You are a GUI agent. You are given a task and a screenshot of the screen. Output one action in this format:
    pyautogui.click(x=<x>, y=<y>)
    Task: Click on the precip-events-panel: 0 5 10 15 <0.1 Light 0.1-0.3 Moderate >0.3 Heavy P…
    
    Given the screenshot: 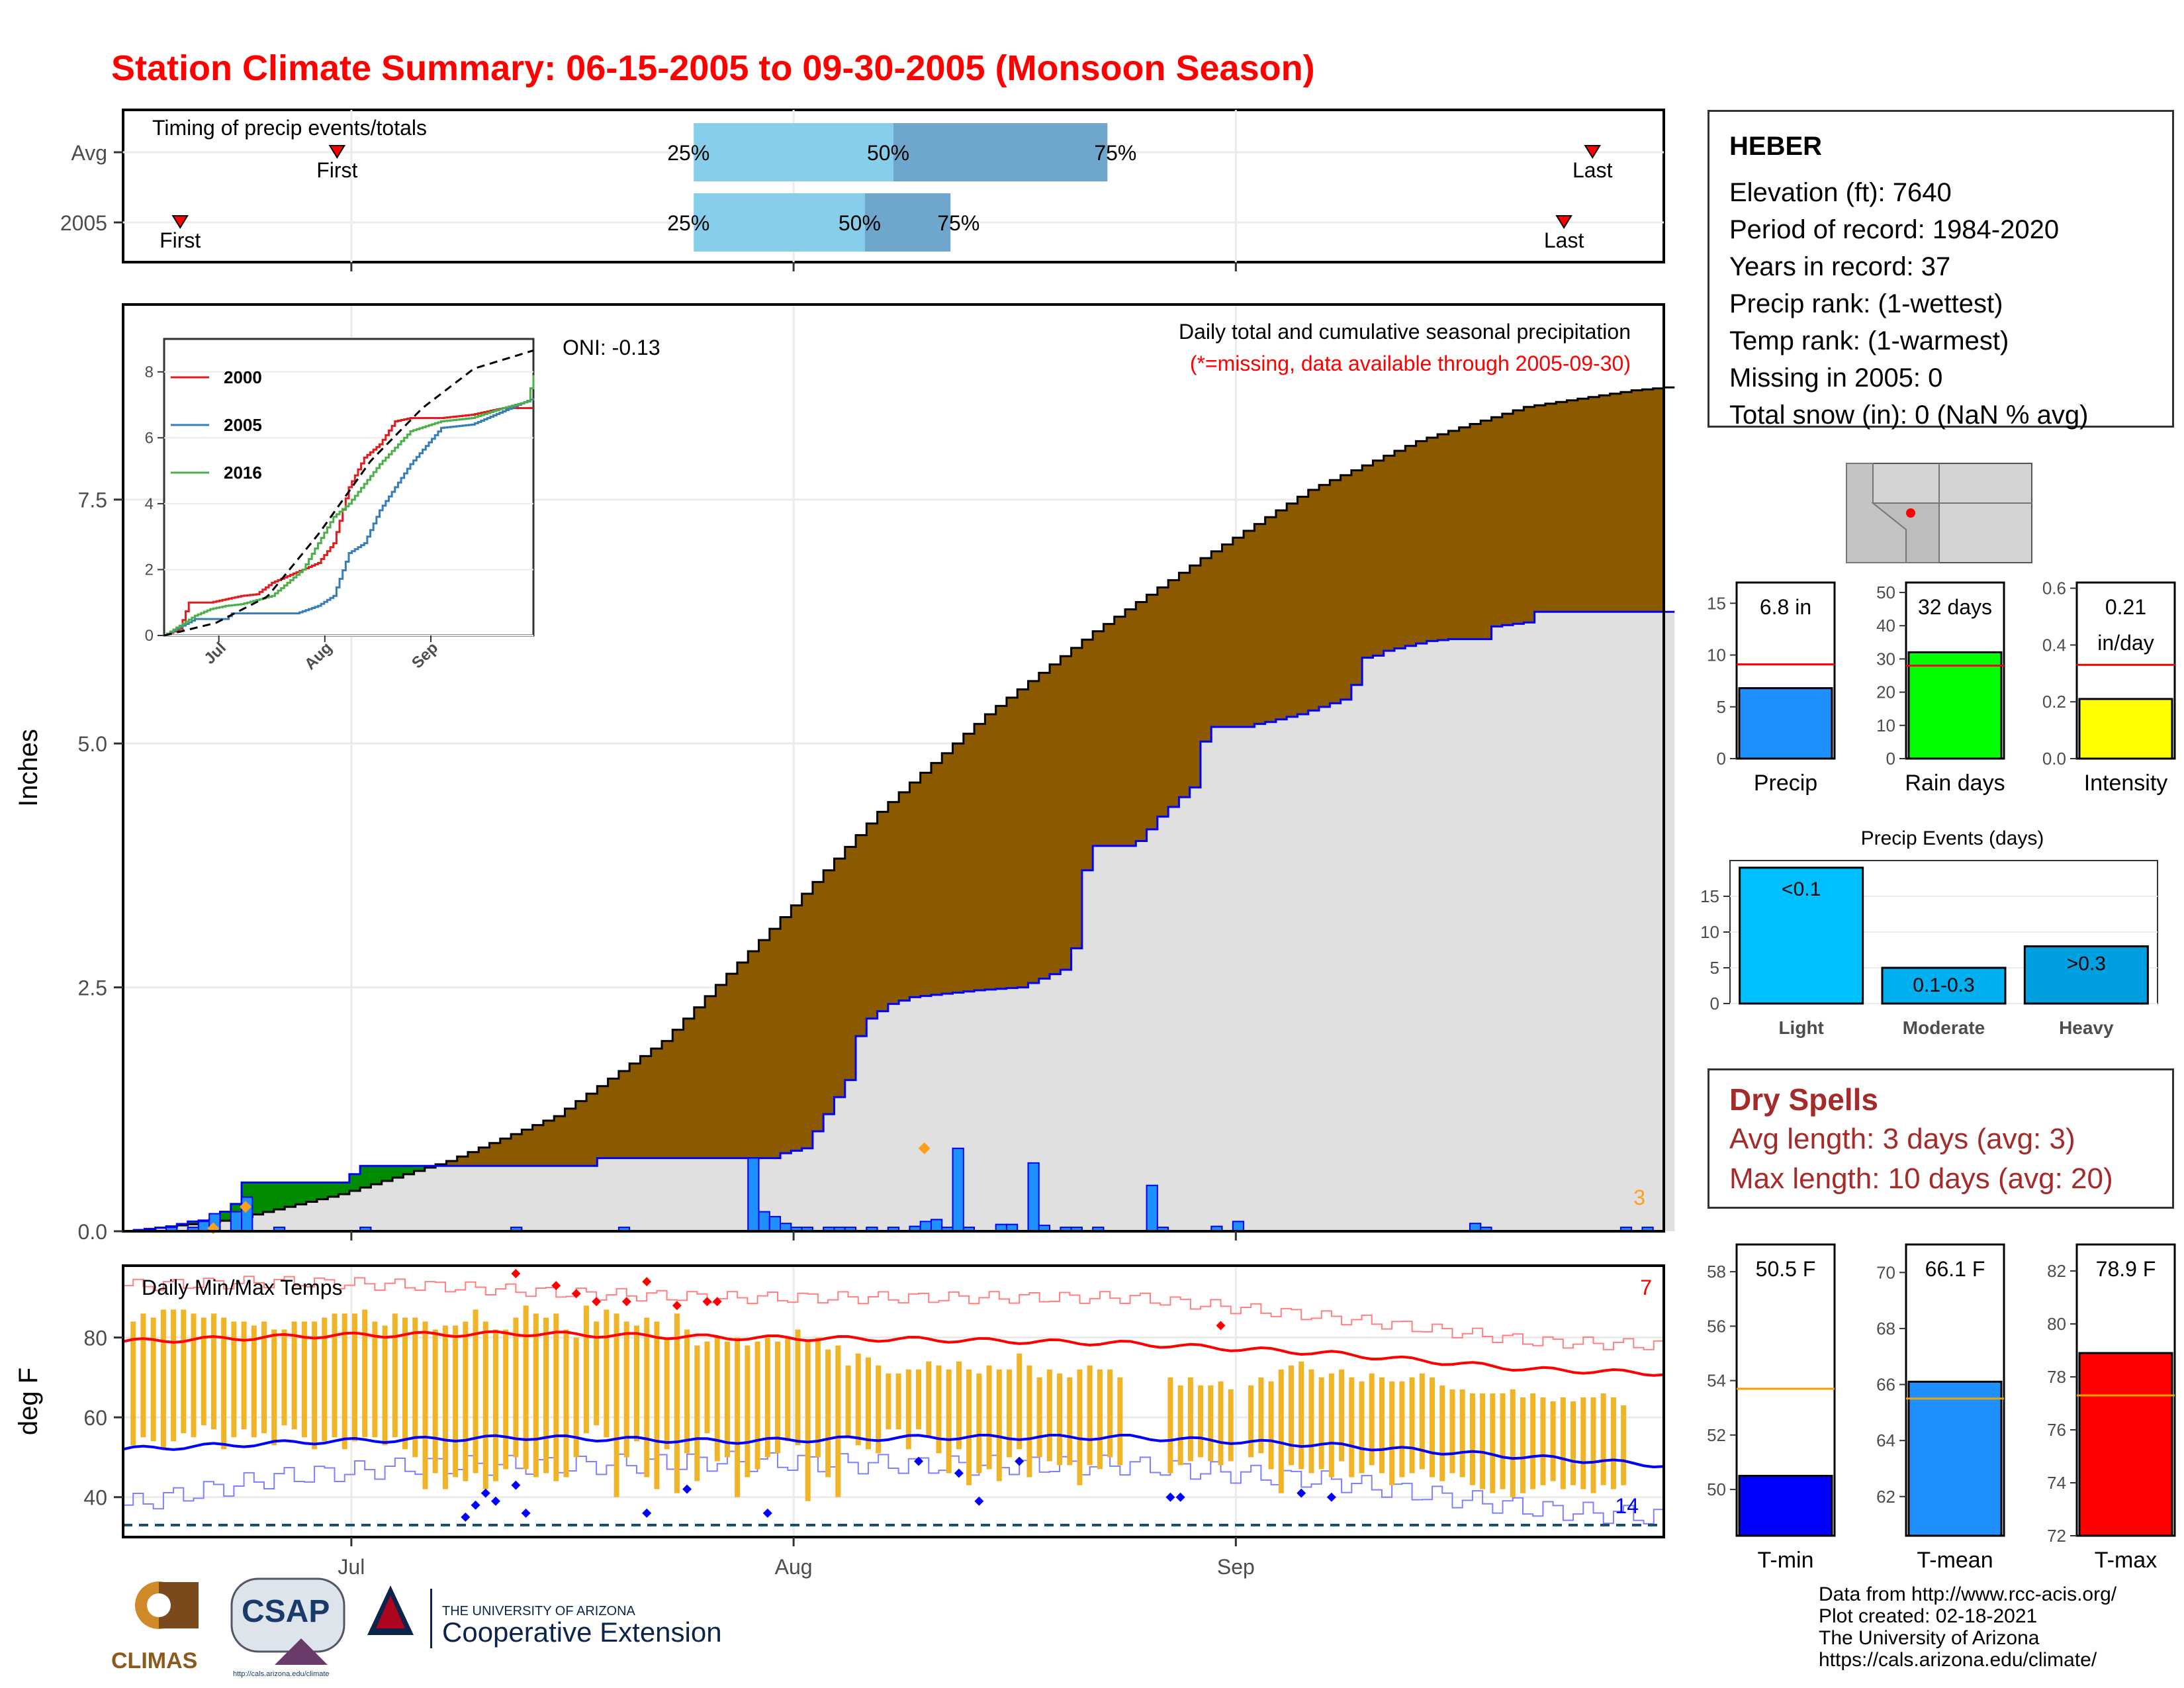 What is the action you would take?
    pyautogui.click(x=1929, y=932)
    